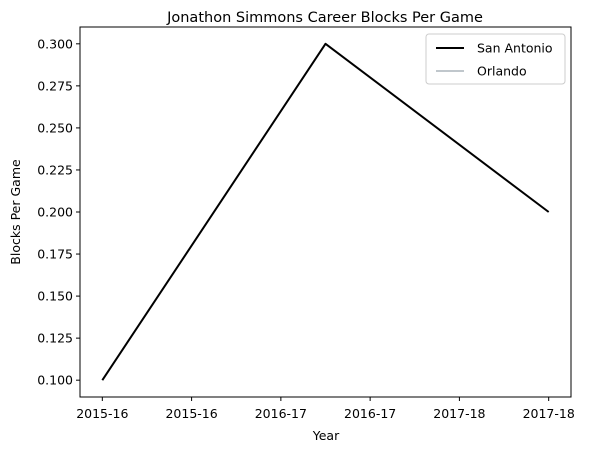 Image resolution: width=591 pixels, height=453 pixels. I want to click on y-tick-label: 0.200, so click(55, 212).